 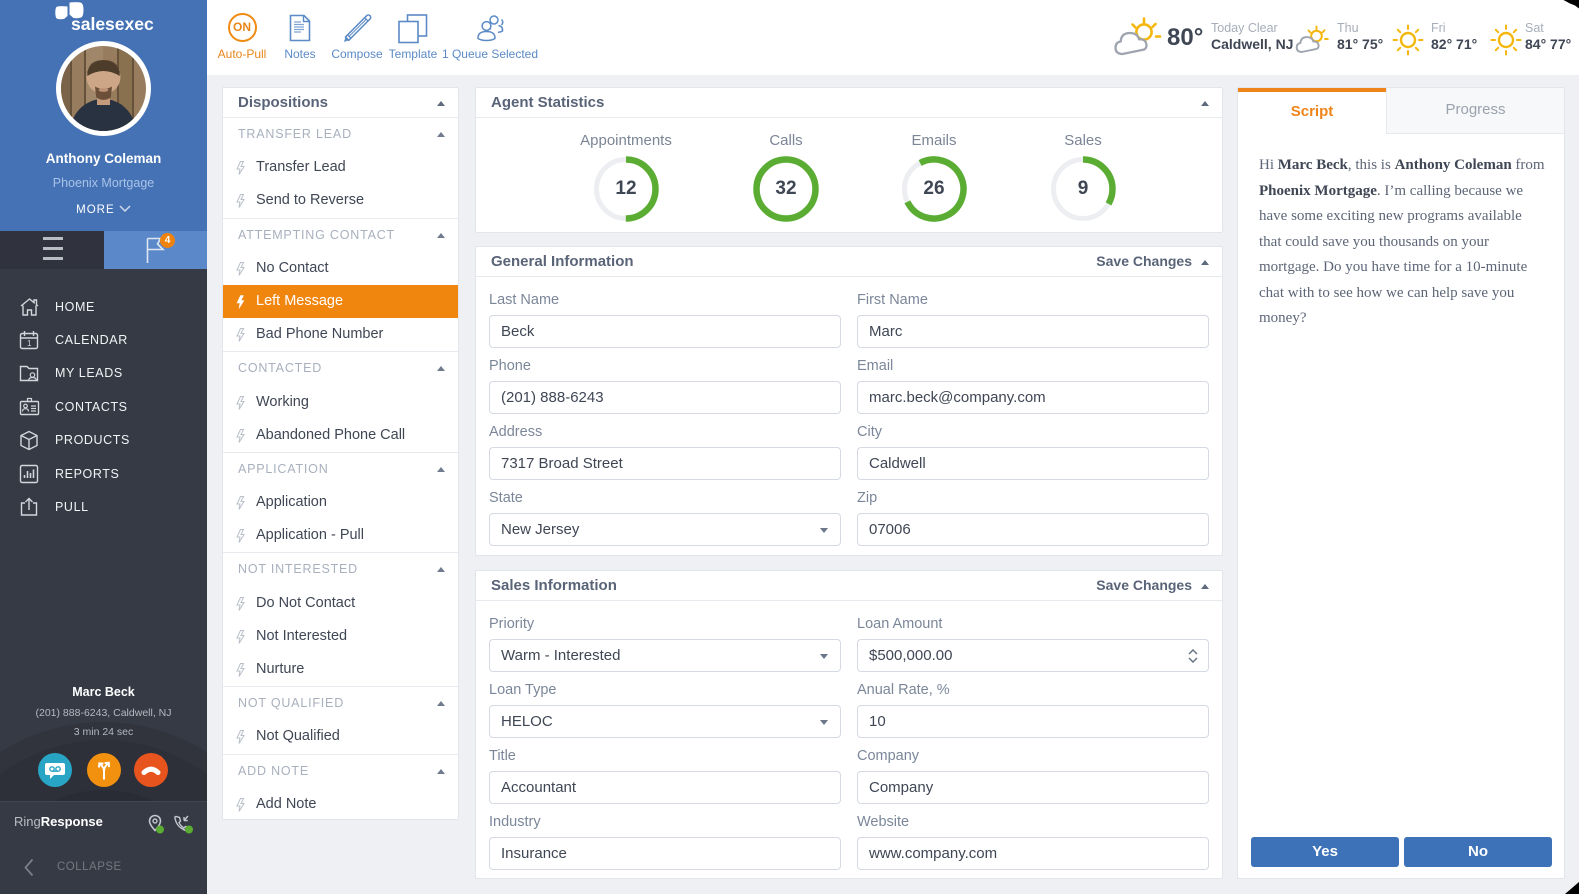 What do you see at coordinates (29, 343) in the screenshot?
I see `svg-text: 1` at bounding box center [29, 343].